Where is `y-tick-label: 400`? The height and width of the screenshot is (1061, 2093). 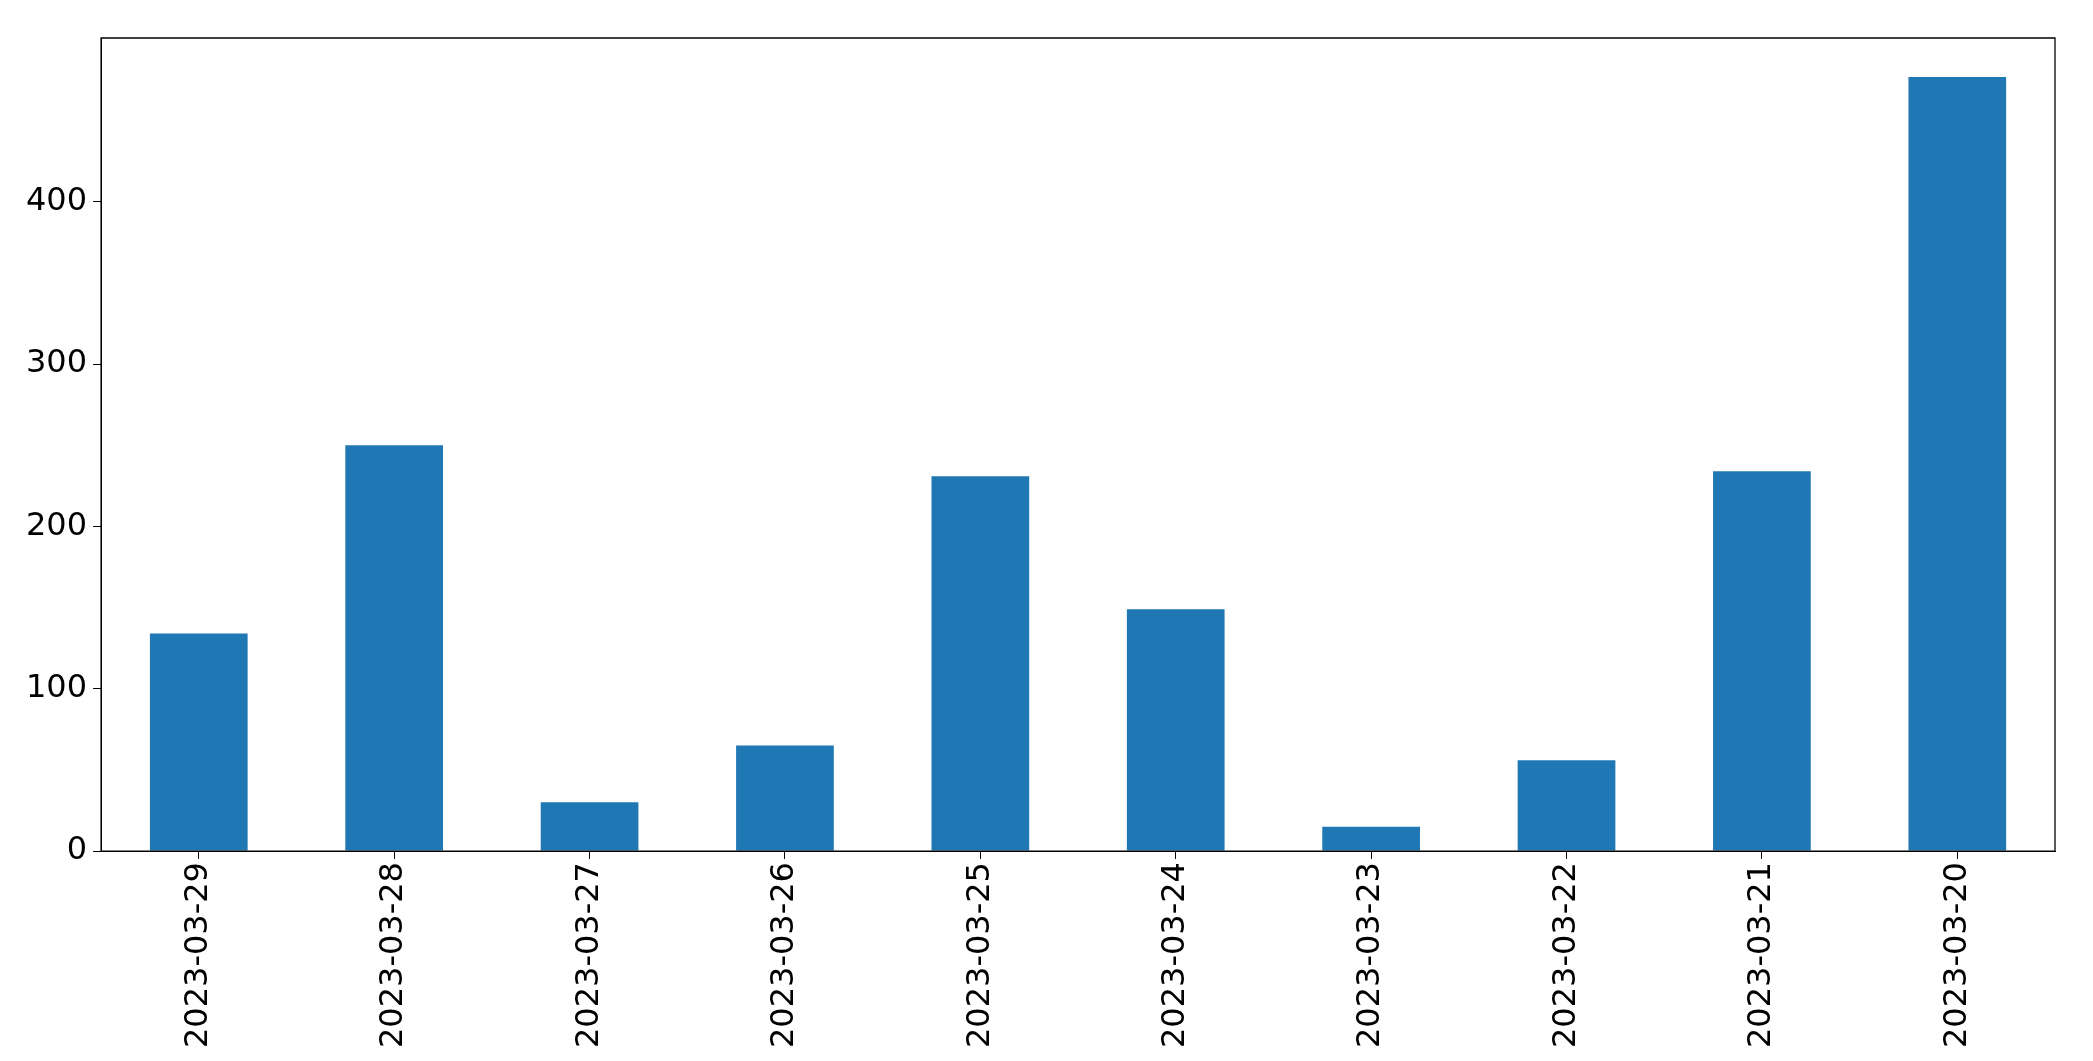
y-tick-label: 400 is located at coordinates (57, 199).